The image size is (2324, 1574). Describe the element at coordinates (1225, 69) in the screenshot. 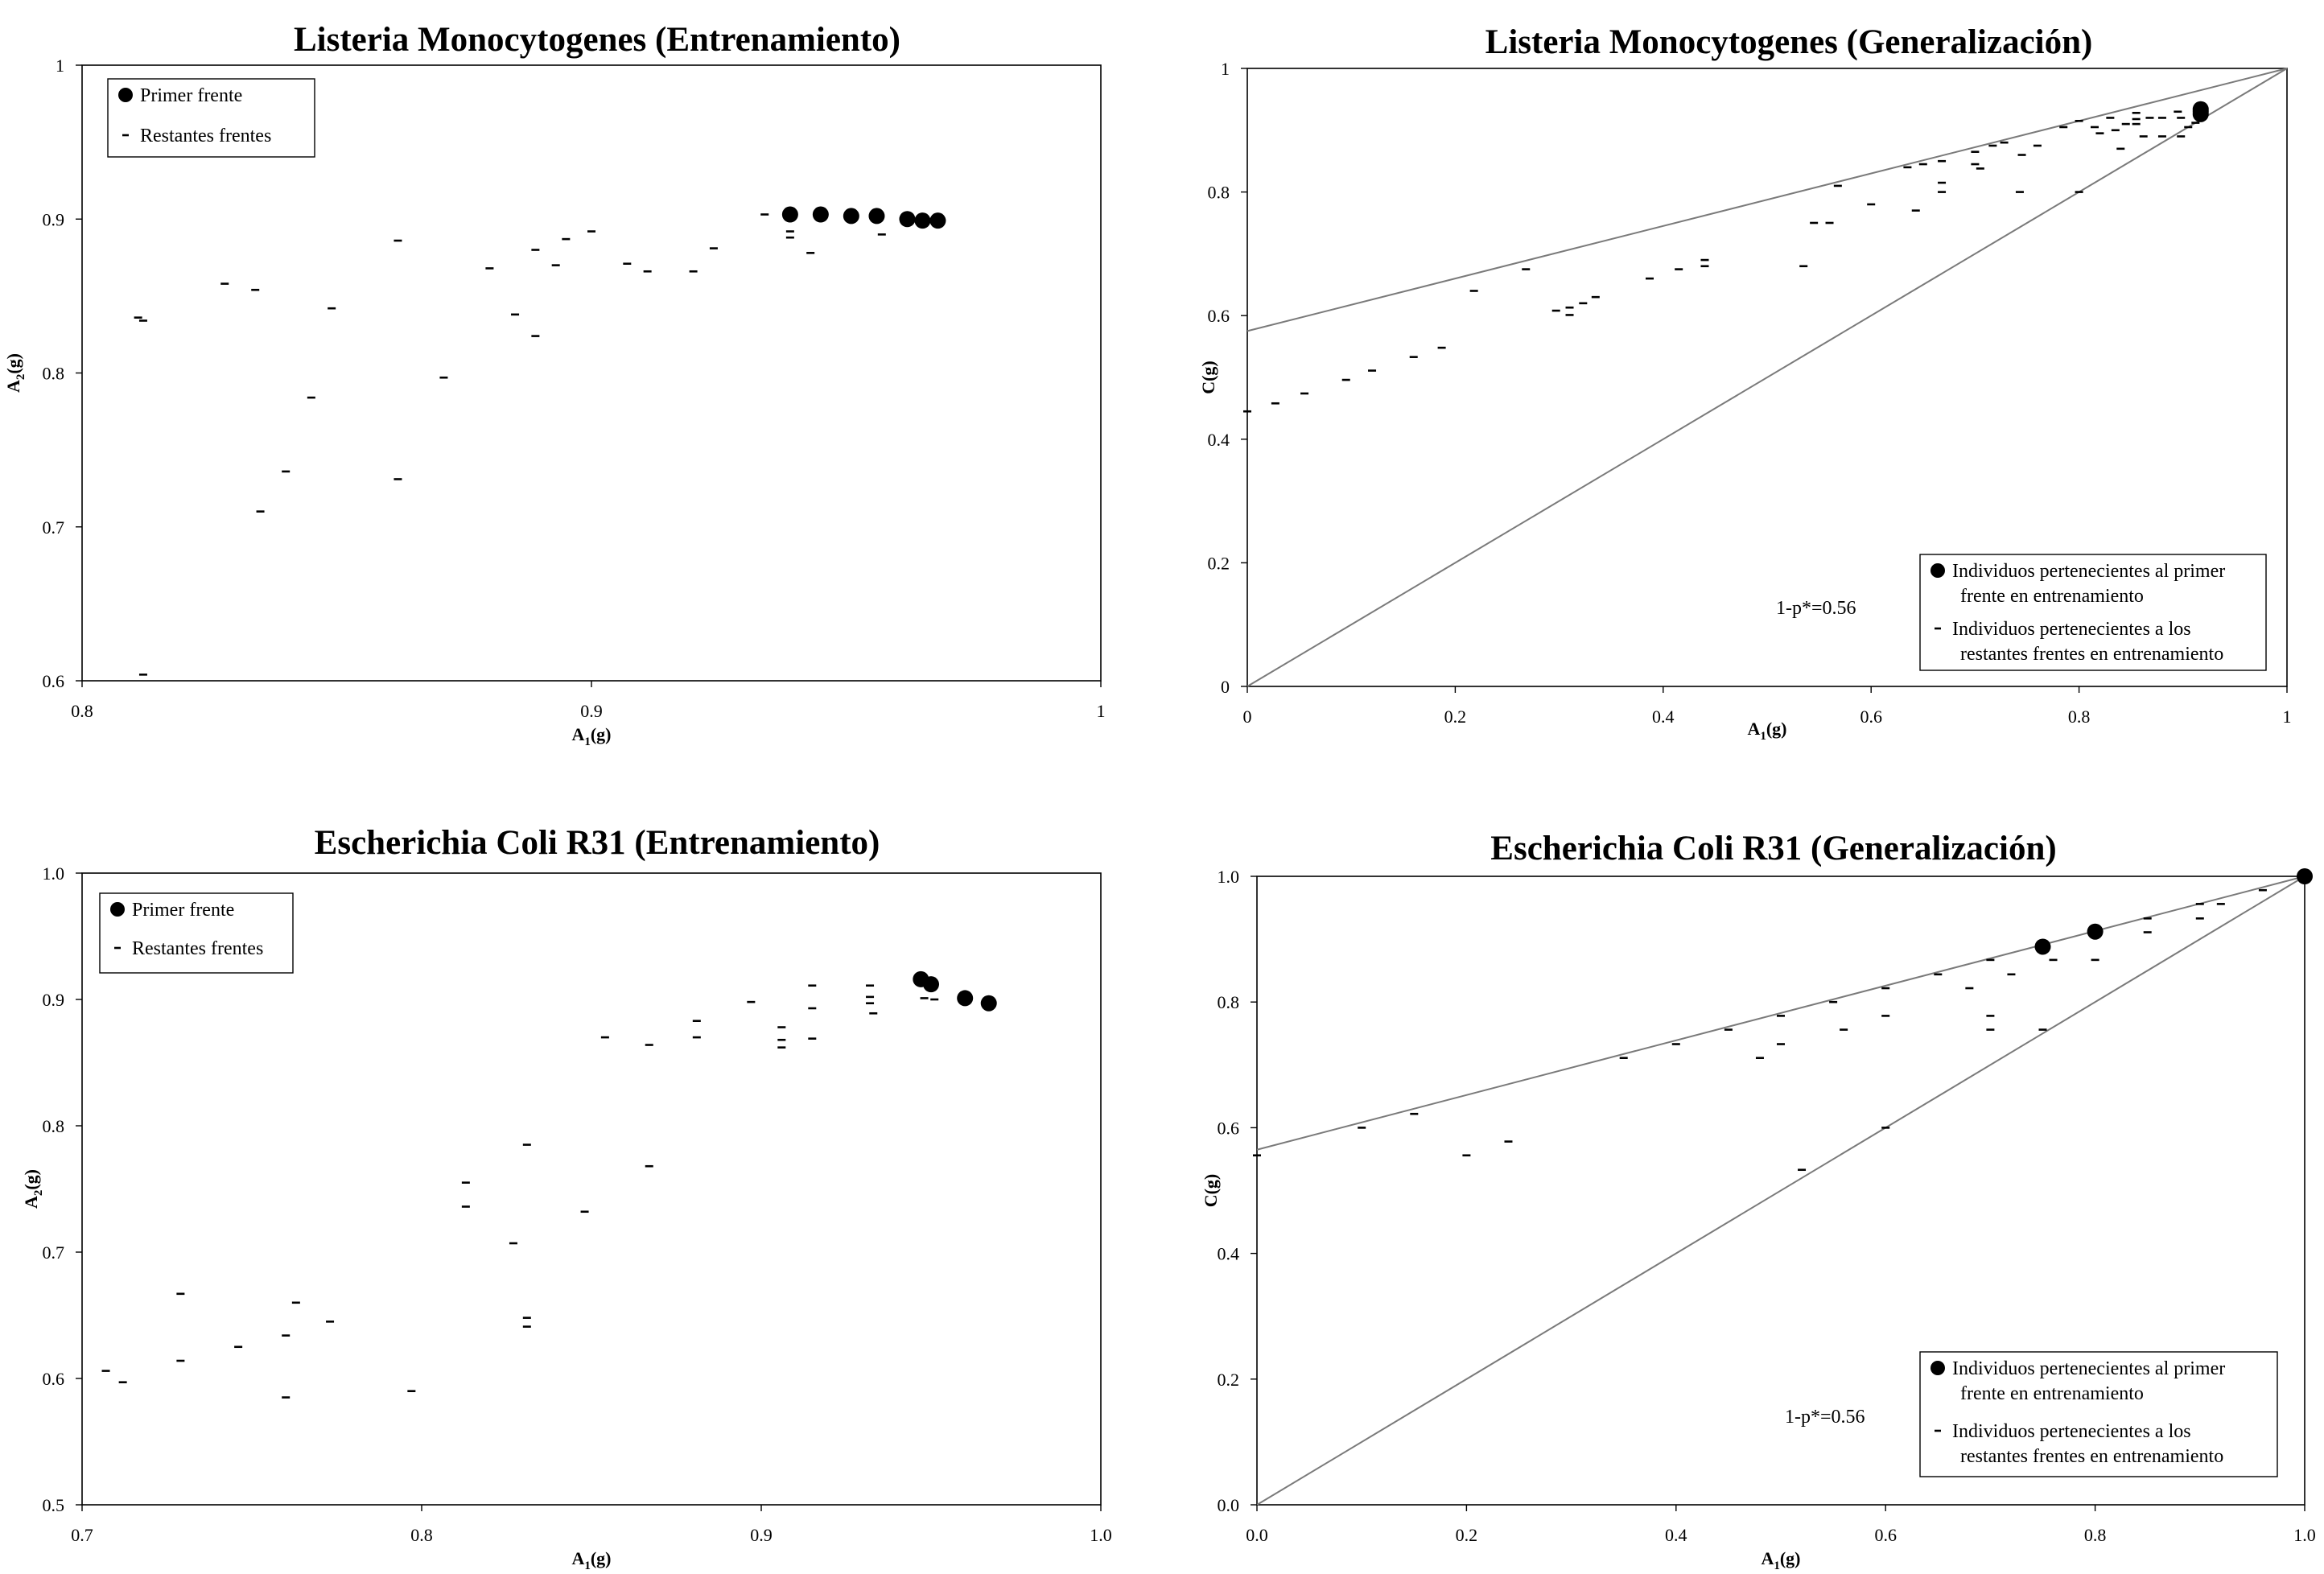

I see `y-tick-label: 1` at that location.